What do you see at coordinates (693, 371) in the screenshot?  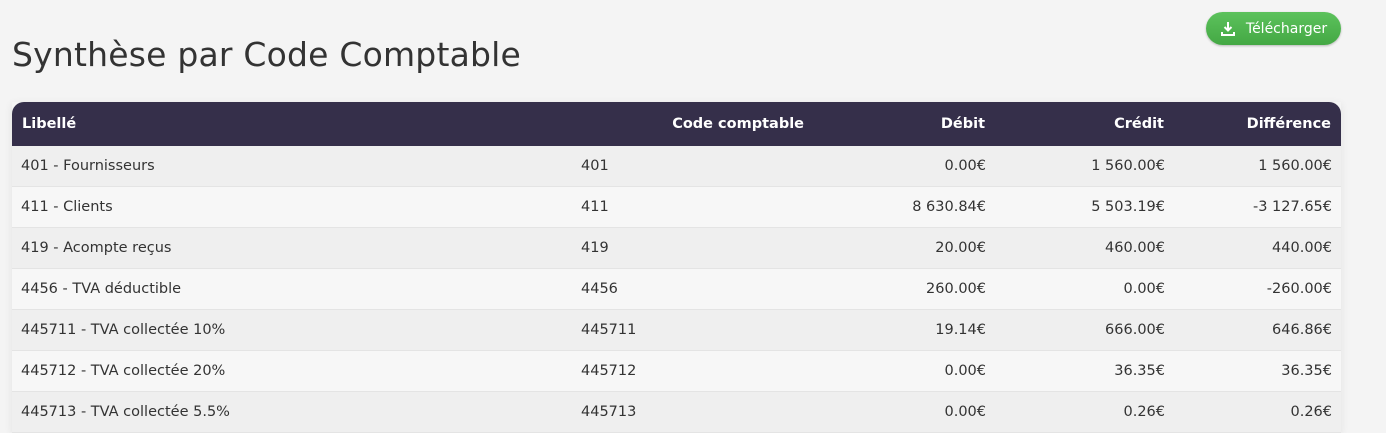 I see `table-cell: 445712` at bounding box center [693, 371].